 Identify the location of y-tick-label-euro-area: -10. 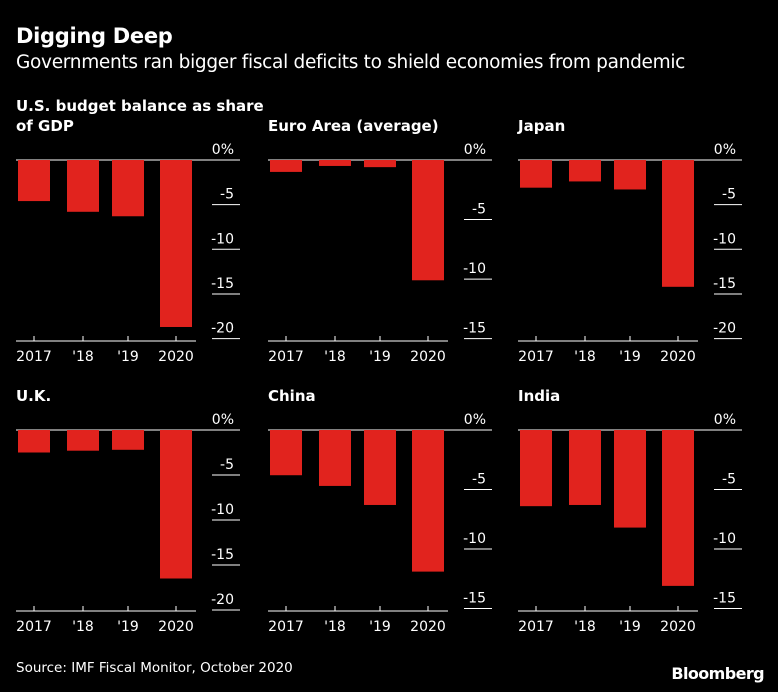
(474, 269).